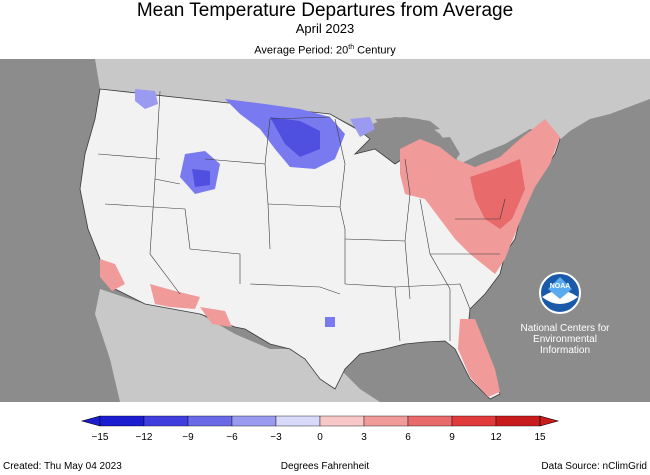 Image resolution: width=650 pixels, height=475 pixels. Describe the element at coordinates (549, 421) in the screenshot. I see `legend-arrow-high` at that location.